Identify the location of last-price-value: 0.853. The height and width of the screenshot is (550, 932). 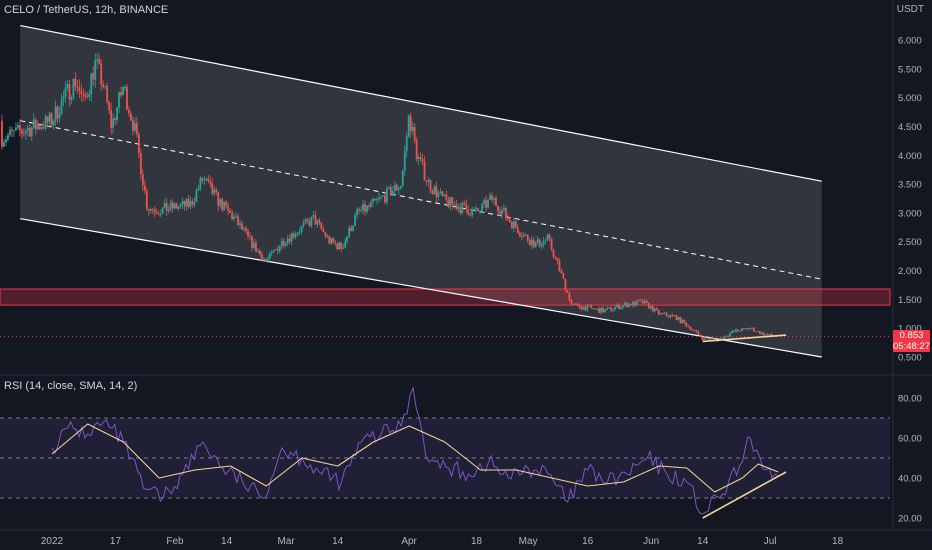
(911, 335).